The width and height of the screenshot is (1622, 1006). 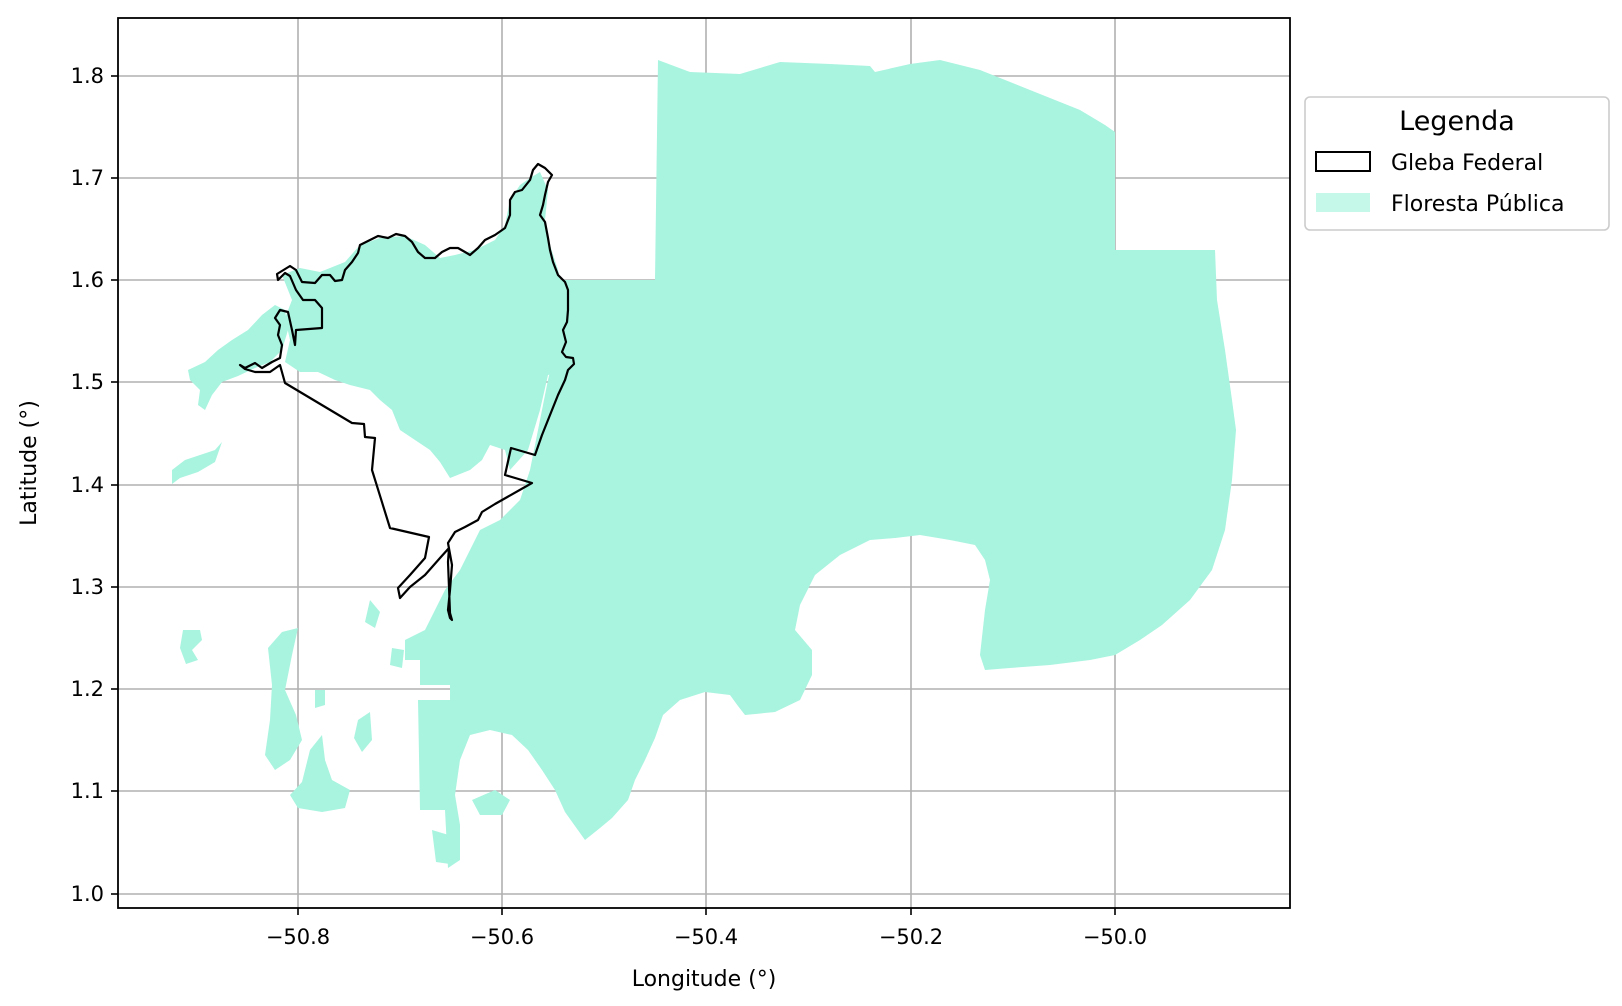 What do you see at coordinates (1467, 163) in the screenshot?
I see `legend-label-gleba: Gleba Federal` at bounding box center [1467, 163].